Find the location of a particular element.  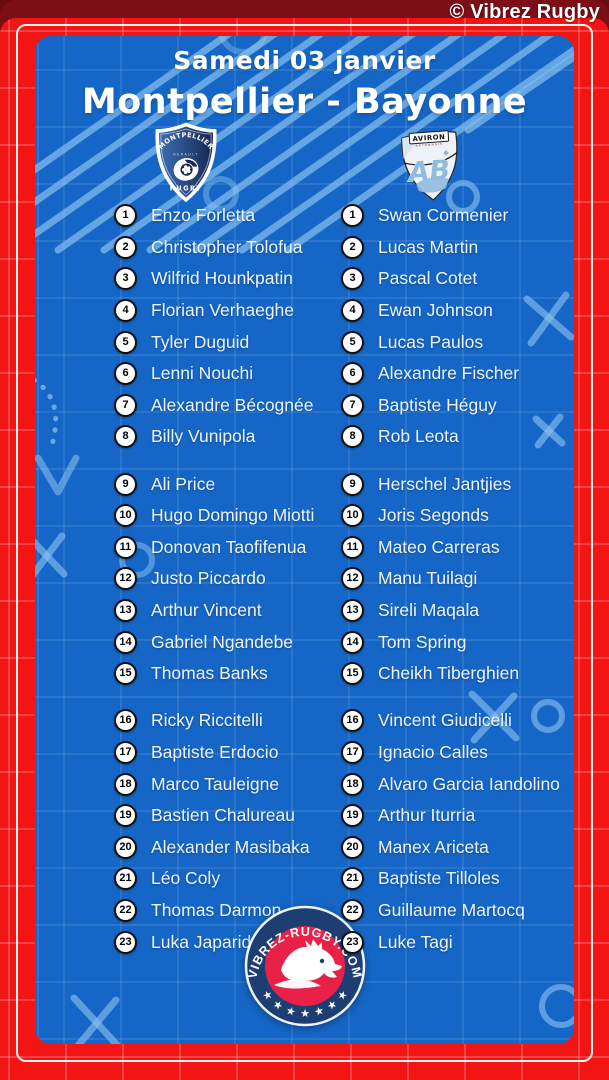

player-number: 4 is located at coordinates (352, 310).